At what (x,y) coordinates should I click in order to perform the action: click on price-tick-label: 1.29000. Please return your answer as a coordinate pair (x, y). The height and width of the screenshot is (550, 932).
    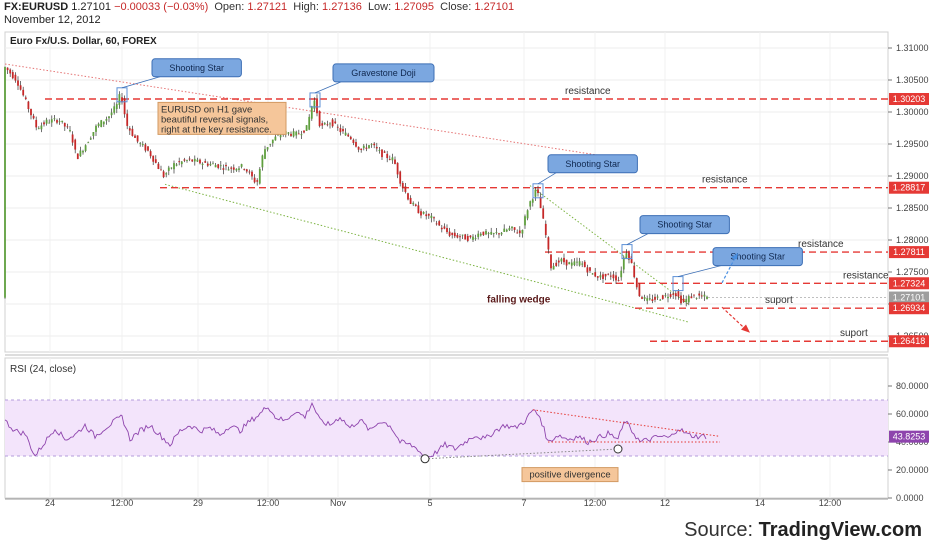
    Looking at the image, I should click on (912, 176).